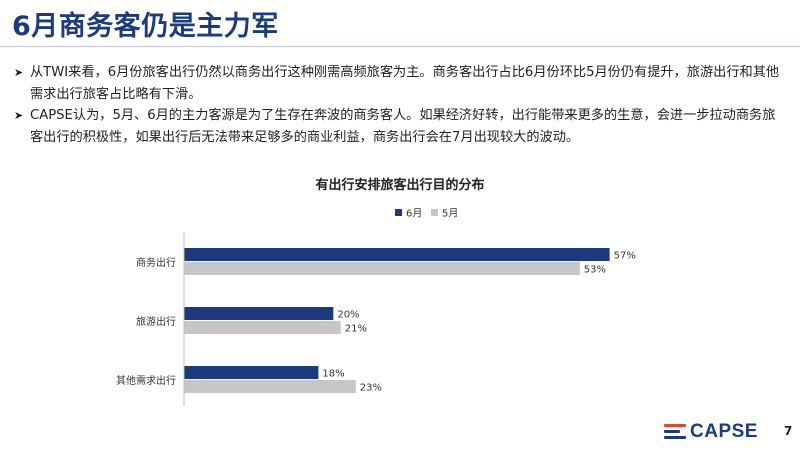  Describe the element at coordinates (676, 432) in the screenshot. I see `logo-mark-icon` at that location.